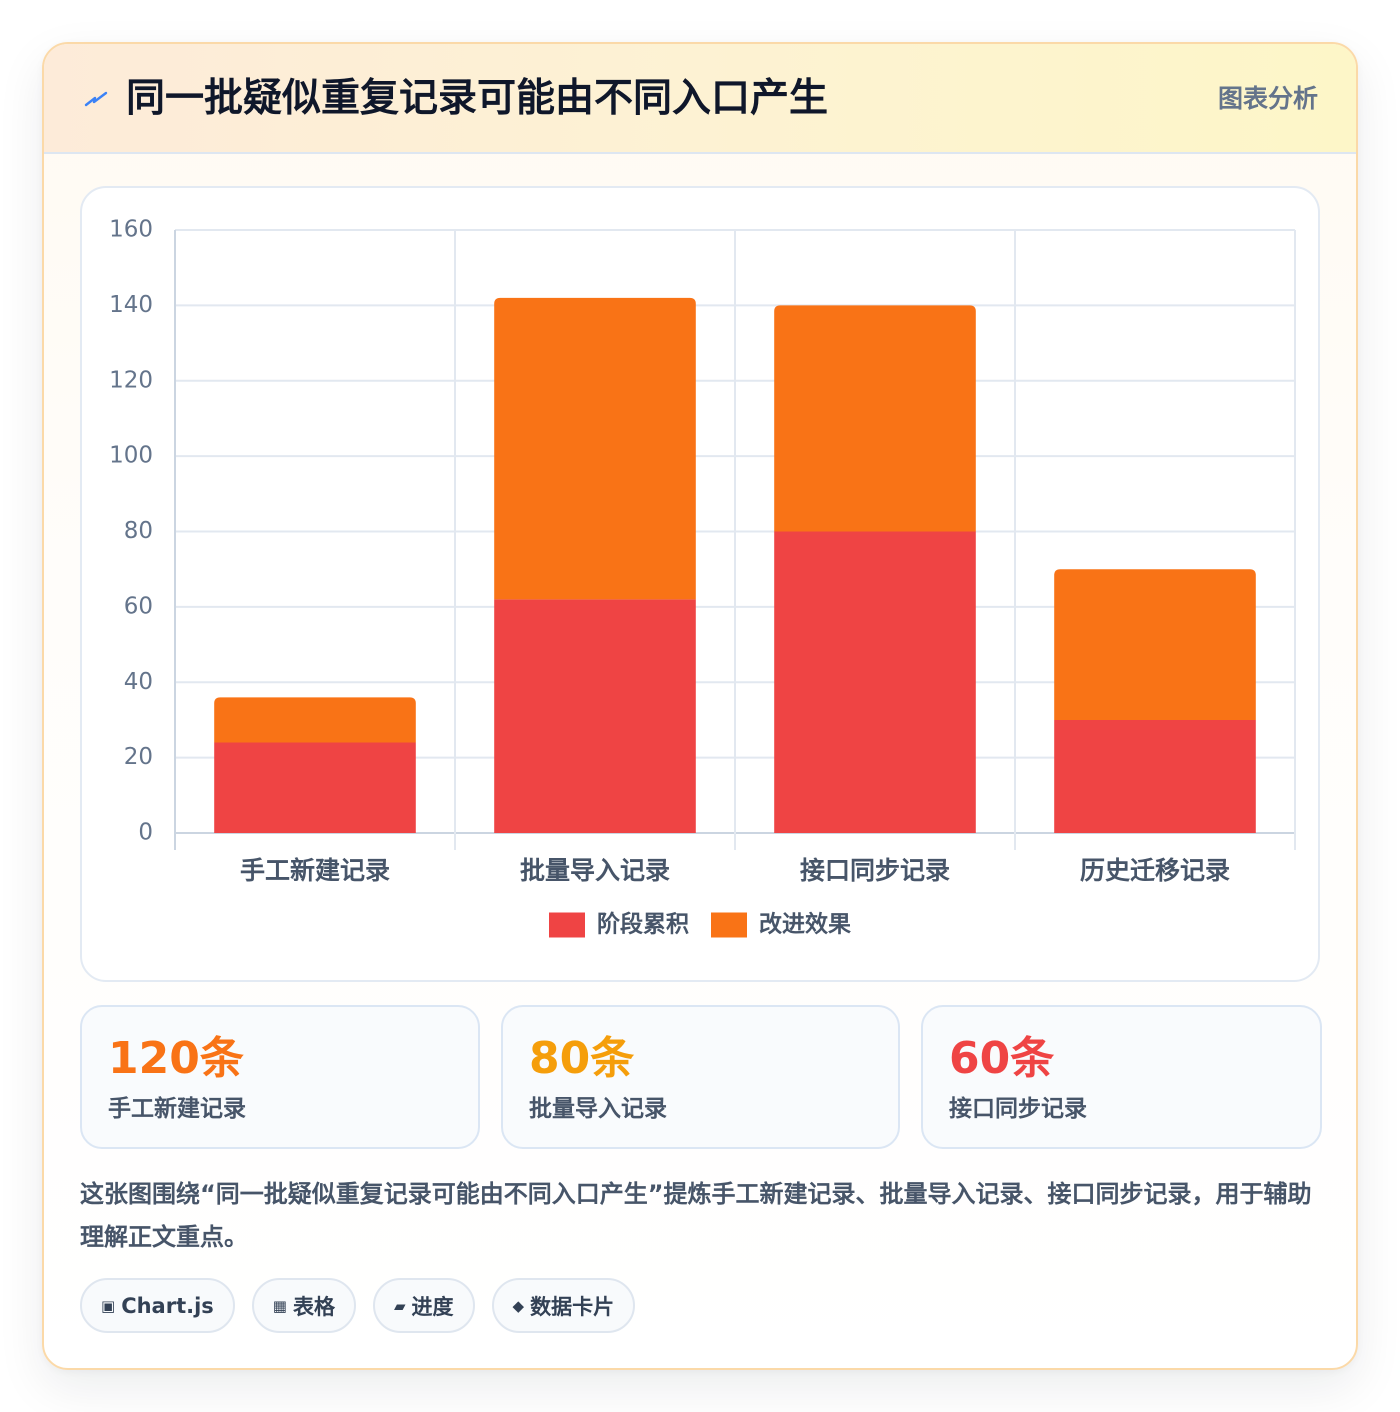  I want to click on x-category-label: 批量导入记录, so click(595, 870).